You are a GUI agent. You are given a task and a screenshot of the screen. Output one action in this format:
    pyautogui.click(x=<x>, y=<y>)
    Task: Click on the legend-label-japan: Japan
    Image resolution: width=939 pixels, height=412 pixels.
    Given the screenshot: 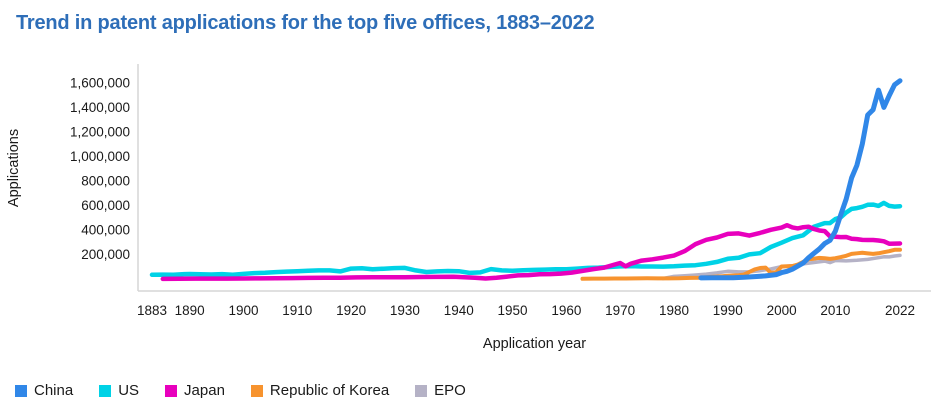 What is the action you would take?
    pyautogui.click(x=204, y=390)
    